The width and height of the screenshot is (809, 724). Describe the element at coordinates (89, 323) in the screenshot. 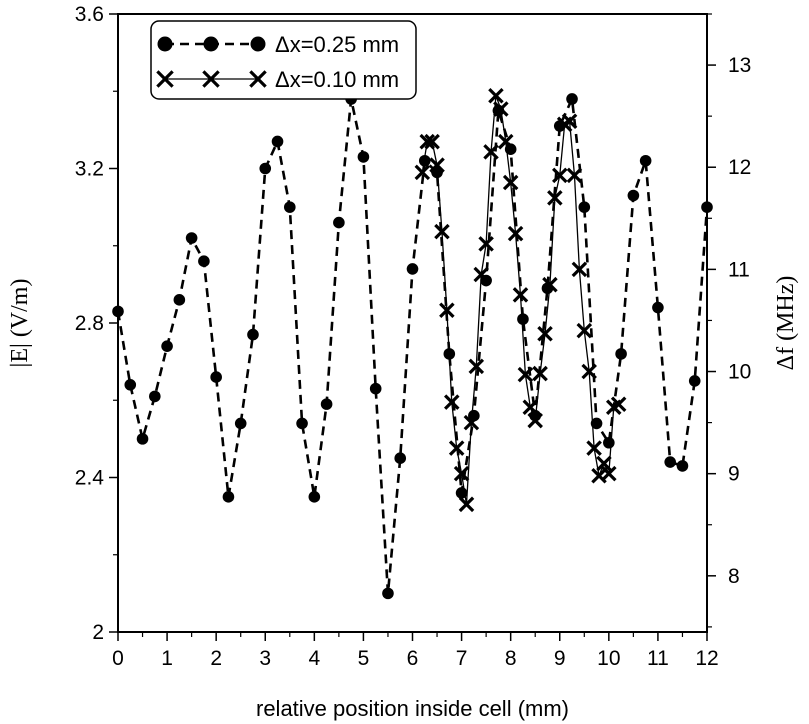

I see `y-left-tick-label: 2.8` at that location.